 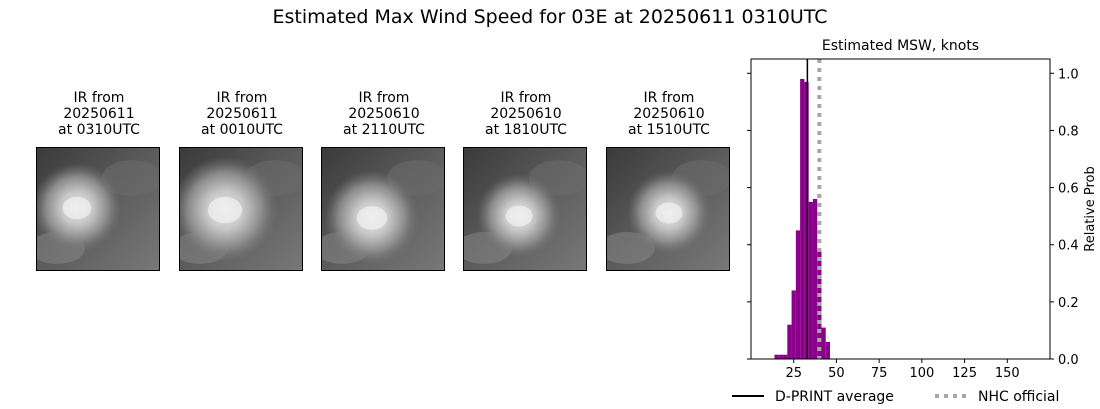 What do you see at coordinates (1068, 246) in the screenshot?
I see `y-tick-label: 0.4` at bounding box center [1068, 246].